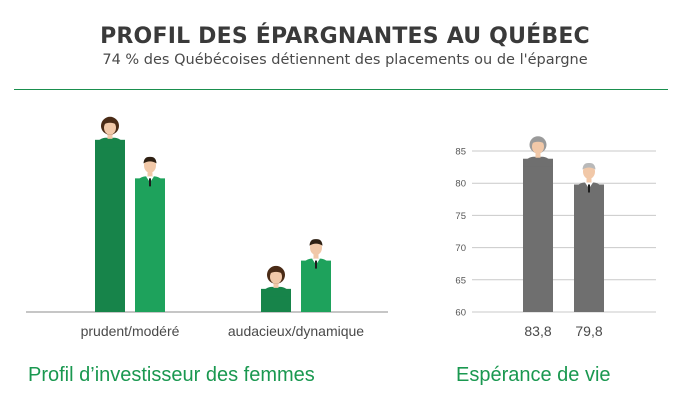 This screenshot has height=400, width=690. Describe the element at coordinates (460, 248) in the screenshot. I see `y-tick-label: 70` at that location.